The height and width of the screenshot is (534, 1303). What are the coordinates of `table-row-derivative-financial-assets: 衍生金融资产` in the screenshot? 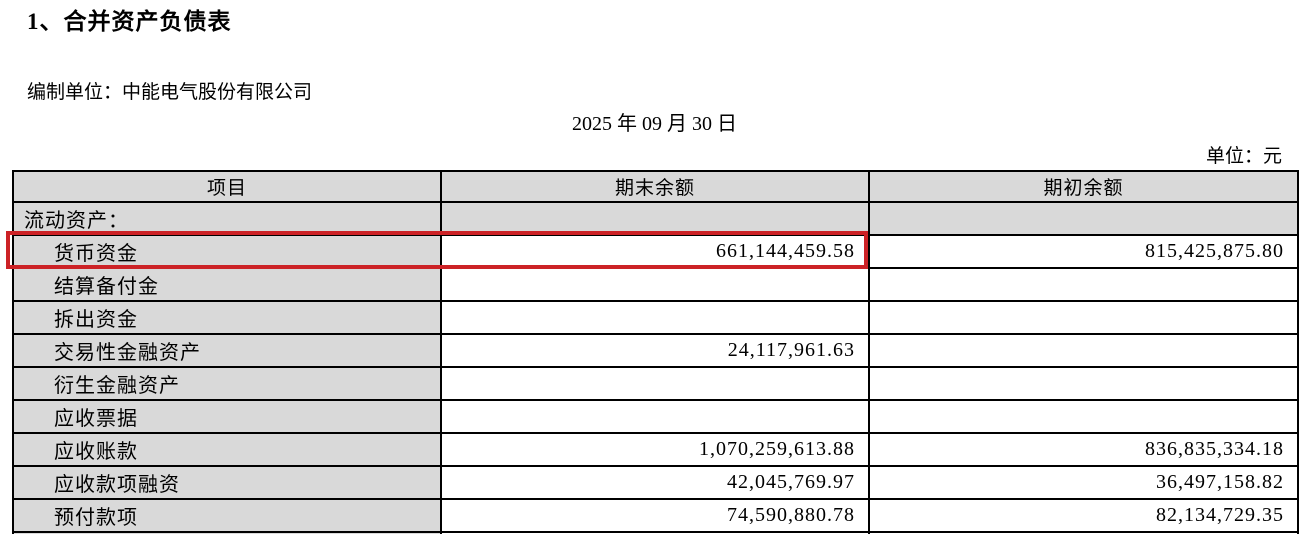 It's located at (655, 383).